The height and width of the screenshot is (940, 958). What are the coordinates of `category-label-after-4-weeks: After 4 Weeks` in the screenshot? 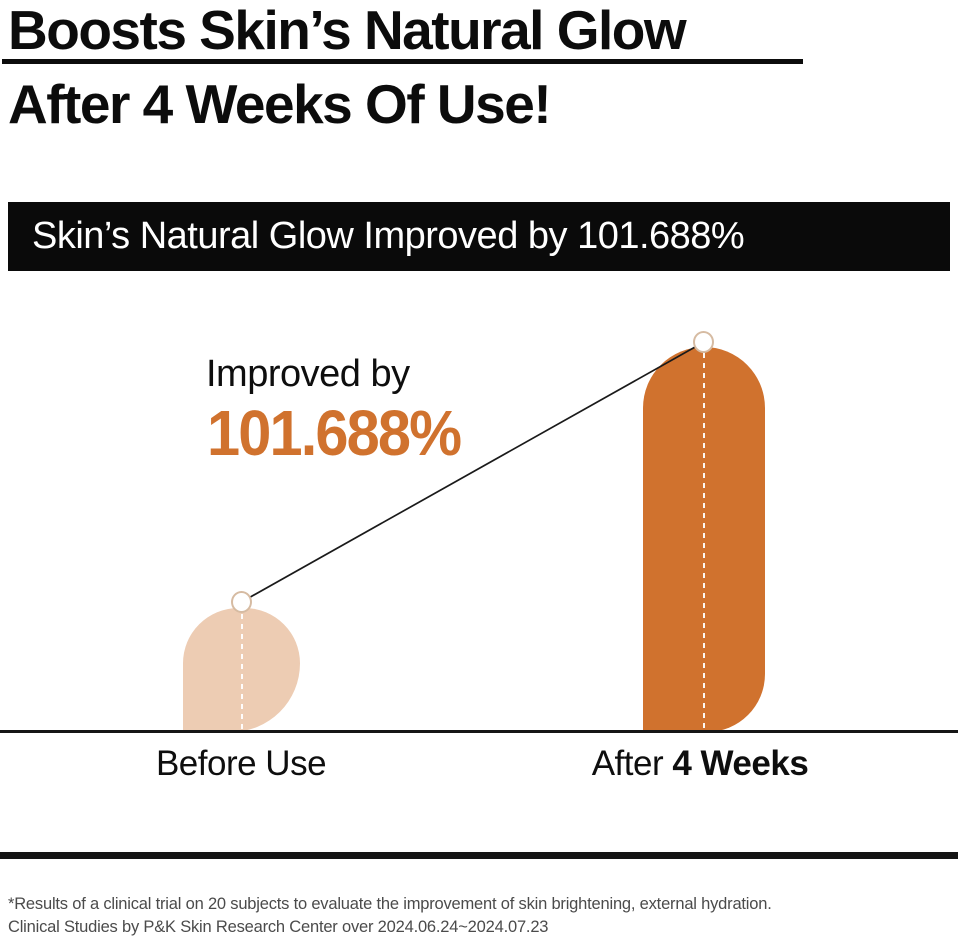 It's located at (700, 764).